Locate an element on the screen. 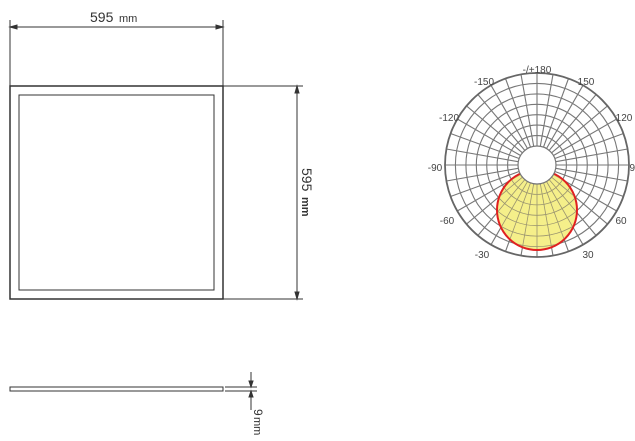  polar-center-circle is located at coordinates (537, 165).